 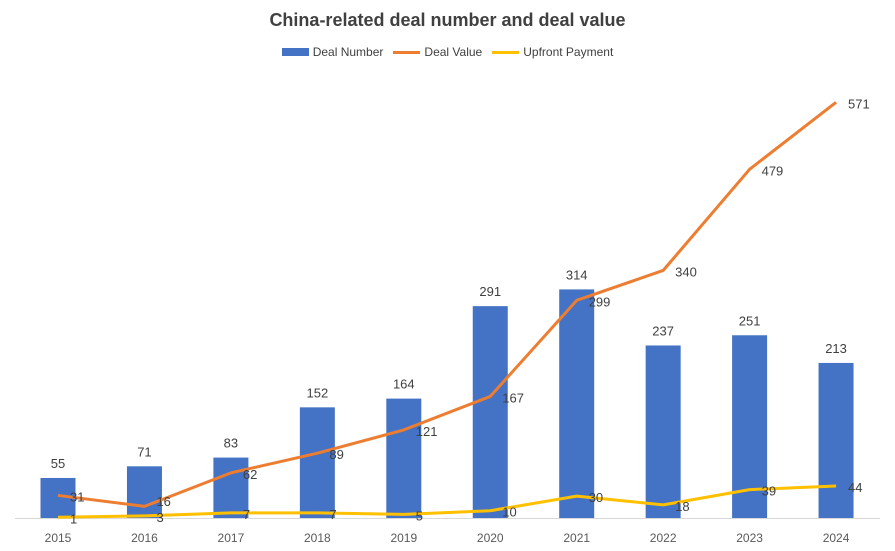 What do you see at coordinates (144, 451) in the screenshot?
I see `bar-data-label: 71` at bounding box center [144, 451].